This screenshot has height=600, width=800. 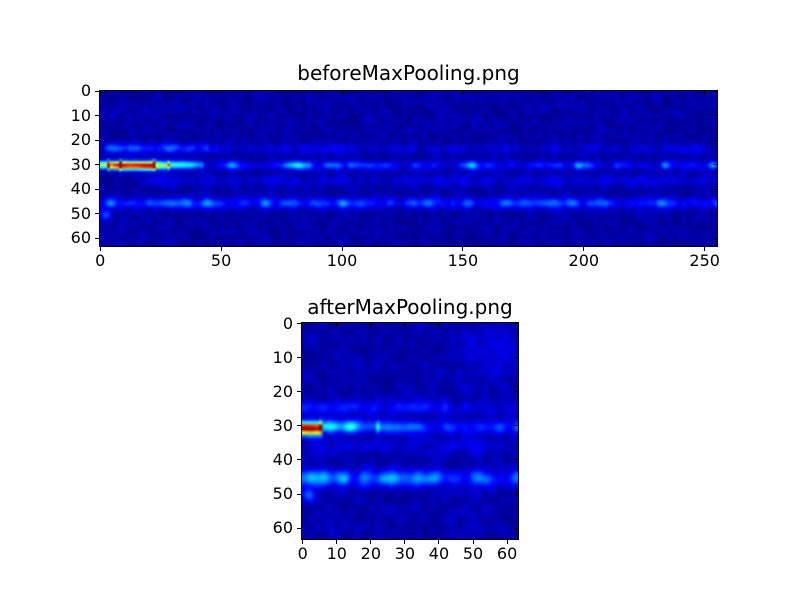 What do you see at coordinates (336, 553) in the screenshot?
I see `x-tick-label: 10` at bounding box center [336, 553].